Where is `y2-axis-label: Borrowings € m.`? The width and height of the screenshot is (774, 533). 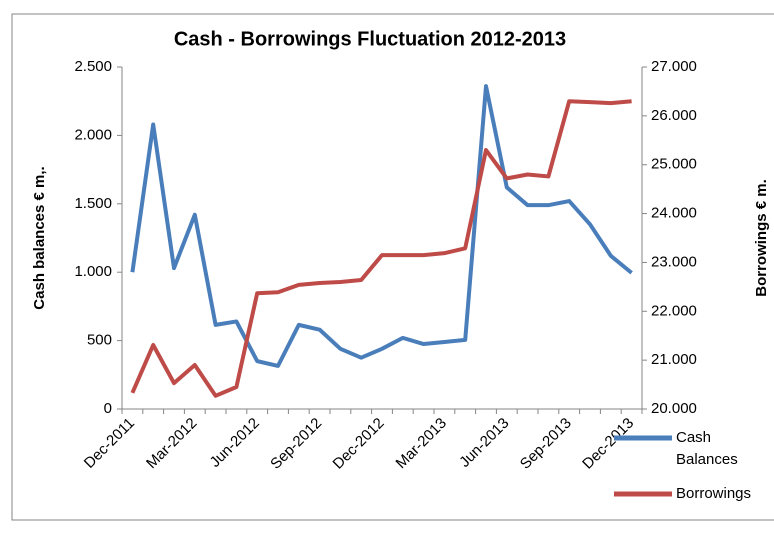
y2-axis-label: Borrowings € m. is located at coordinates (761, 238).